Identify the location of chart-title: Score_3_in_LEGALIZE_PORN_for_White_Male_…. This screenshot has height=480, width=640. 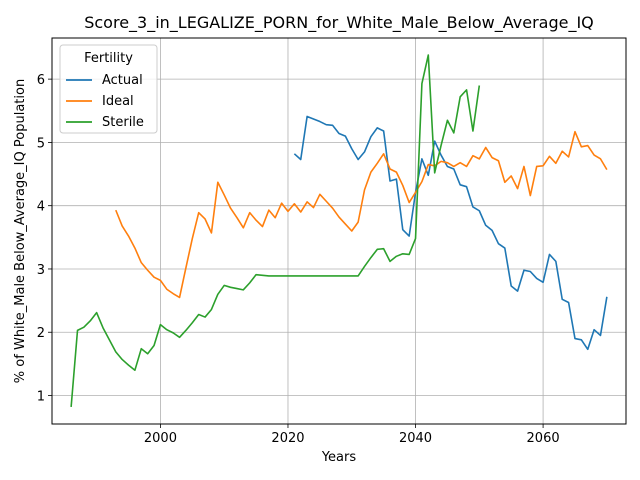
(339, 23).